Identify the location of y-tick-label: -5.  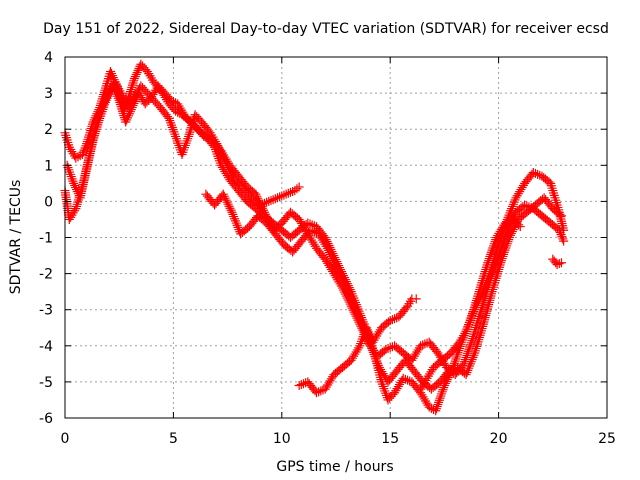
(46, 383).